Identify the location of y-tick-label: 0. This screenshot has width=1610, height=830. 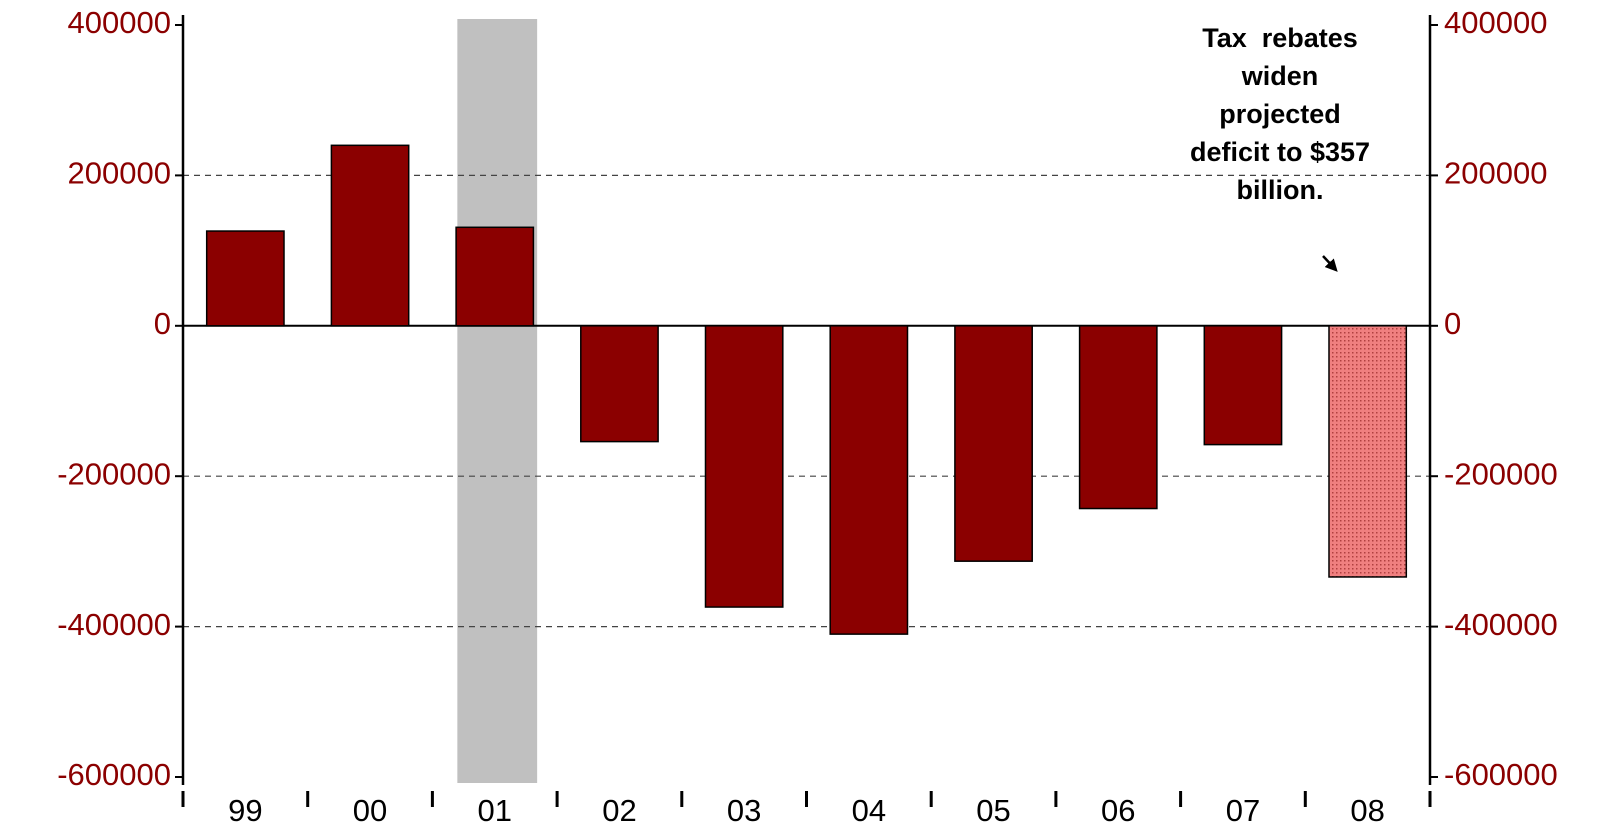
(162, 323).